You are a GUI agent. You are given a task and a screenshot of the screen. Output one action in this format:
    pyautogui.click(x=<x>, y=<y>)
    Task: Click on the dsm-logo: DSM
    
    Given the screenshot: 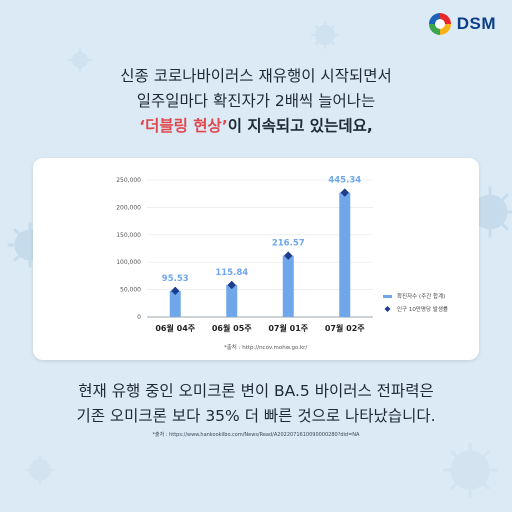 What is the action you would take?
    pyautogui.click(x=462, y=24)
    